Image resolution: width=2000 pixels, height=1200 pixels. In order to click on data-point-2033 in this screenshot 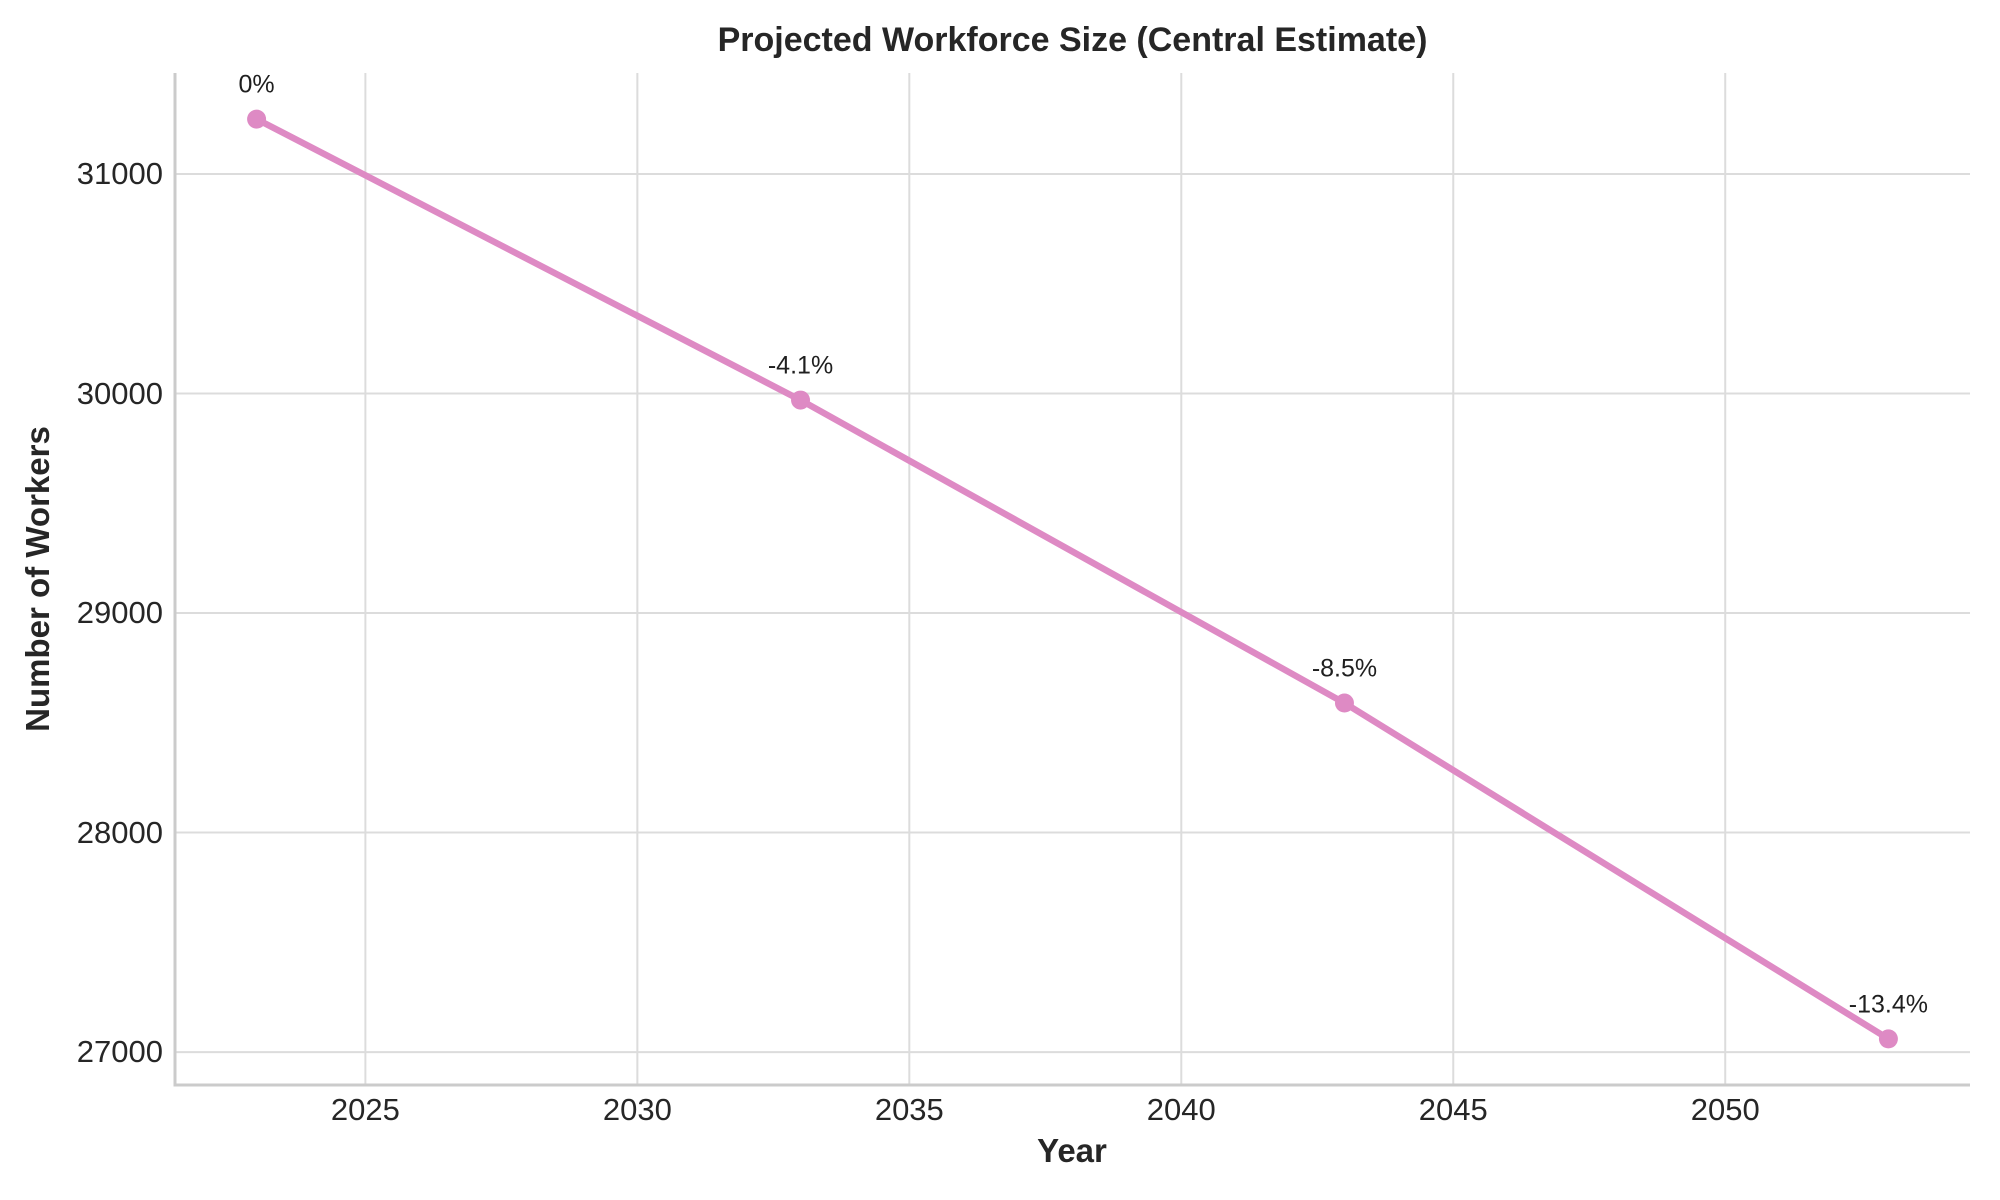, I will do `click(801, 400)`.